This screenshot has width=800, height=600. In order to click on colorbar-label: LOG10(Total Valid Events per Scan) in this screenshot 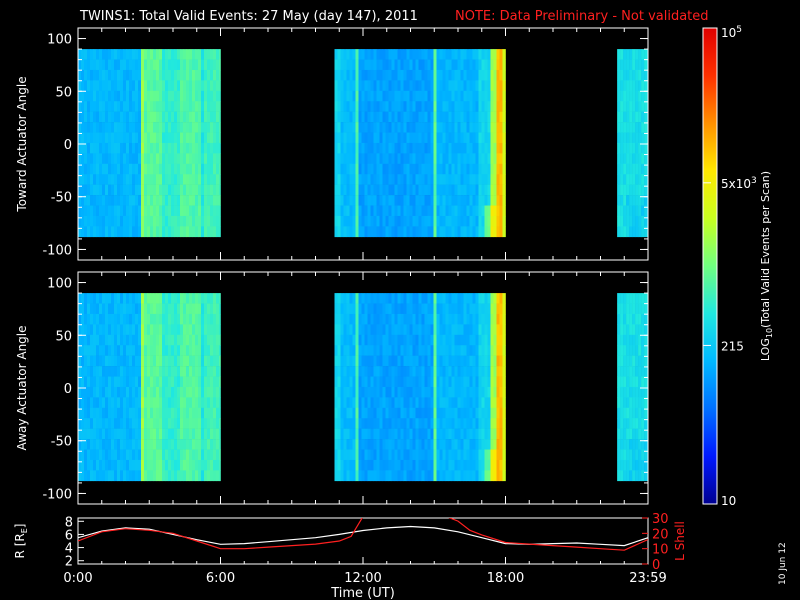, I will do `click(766, 266)`.